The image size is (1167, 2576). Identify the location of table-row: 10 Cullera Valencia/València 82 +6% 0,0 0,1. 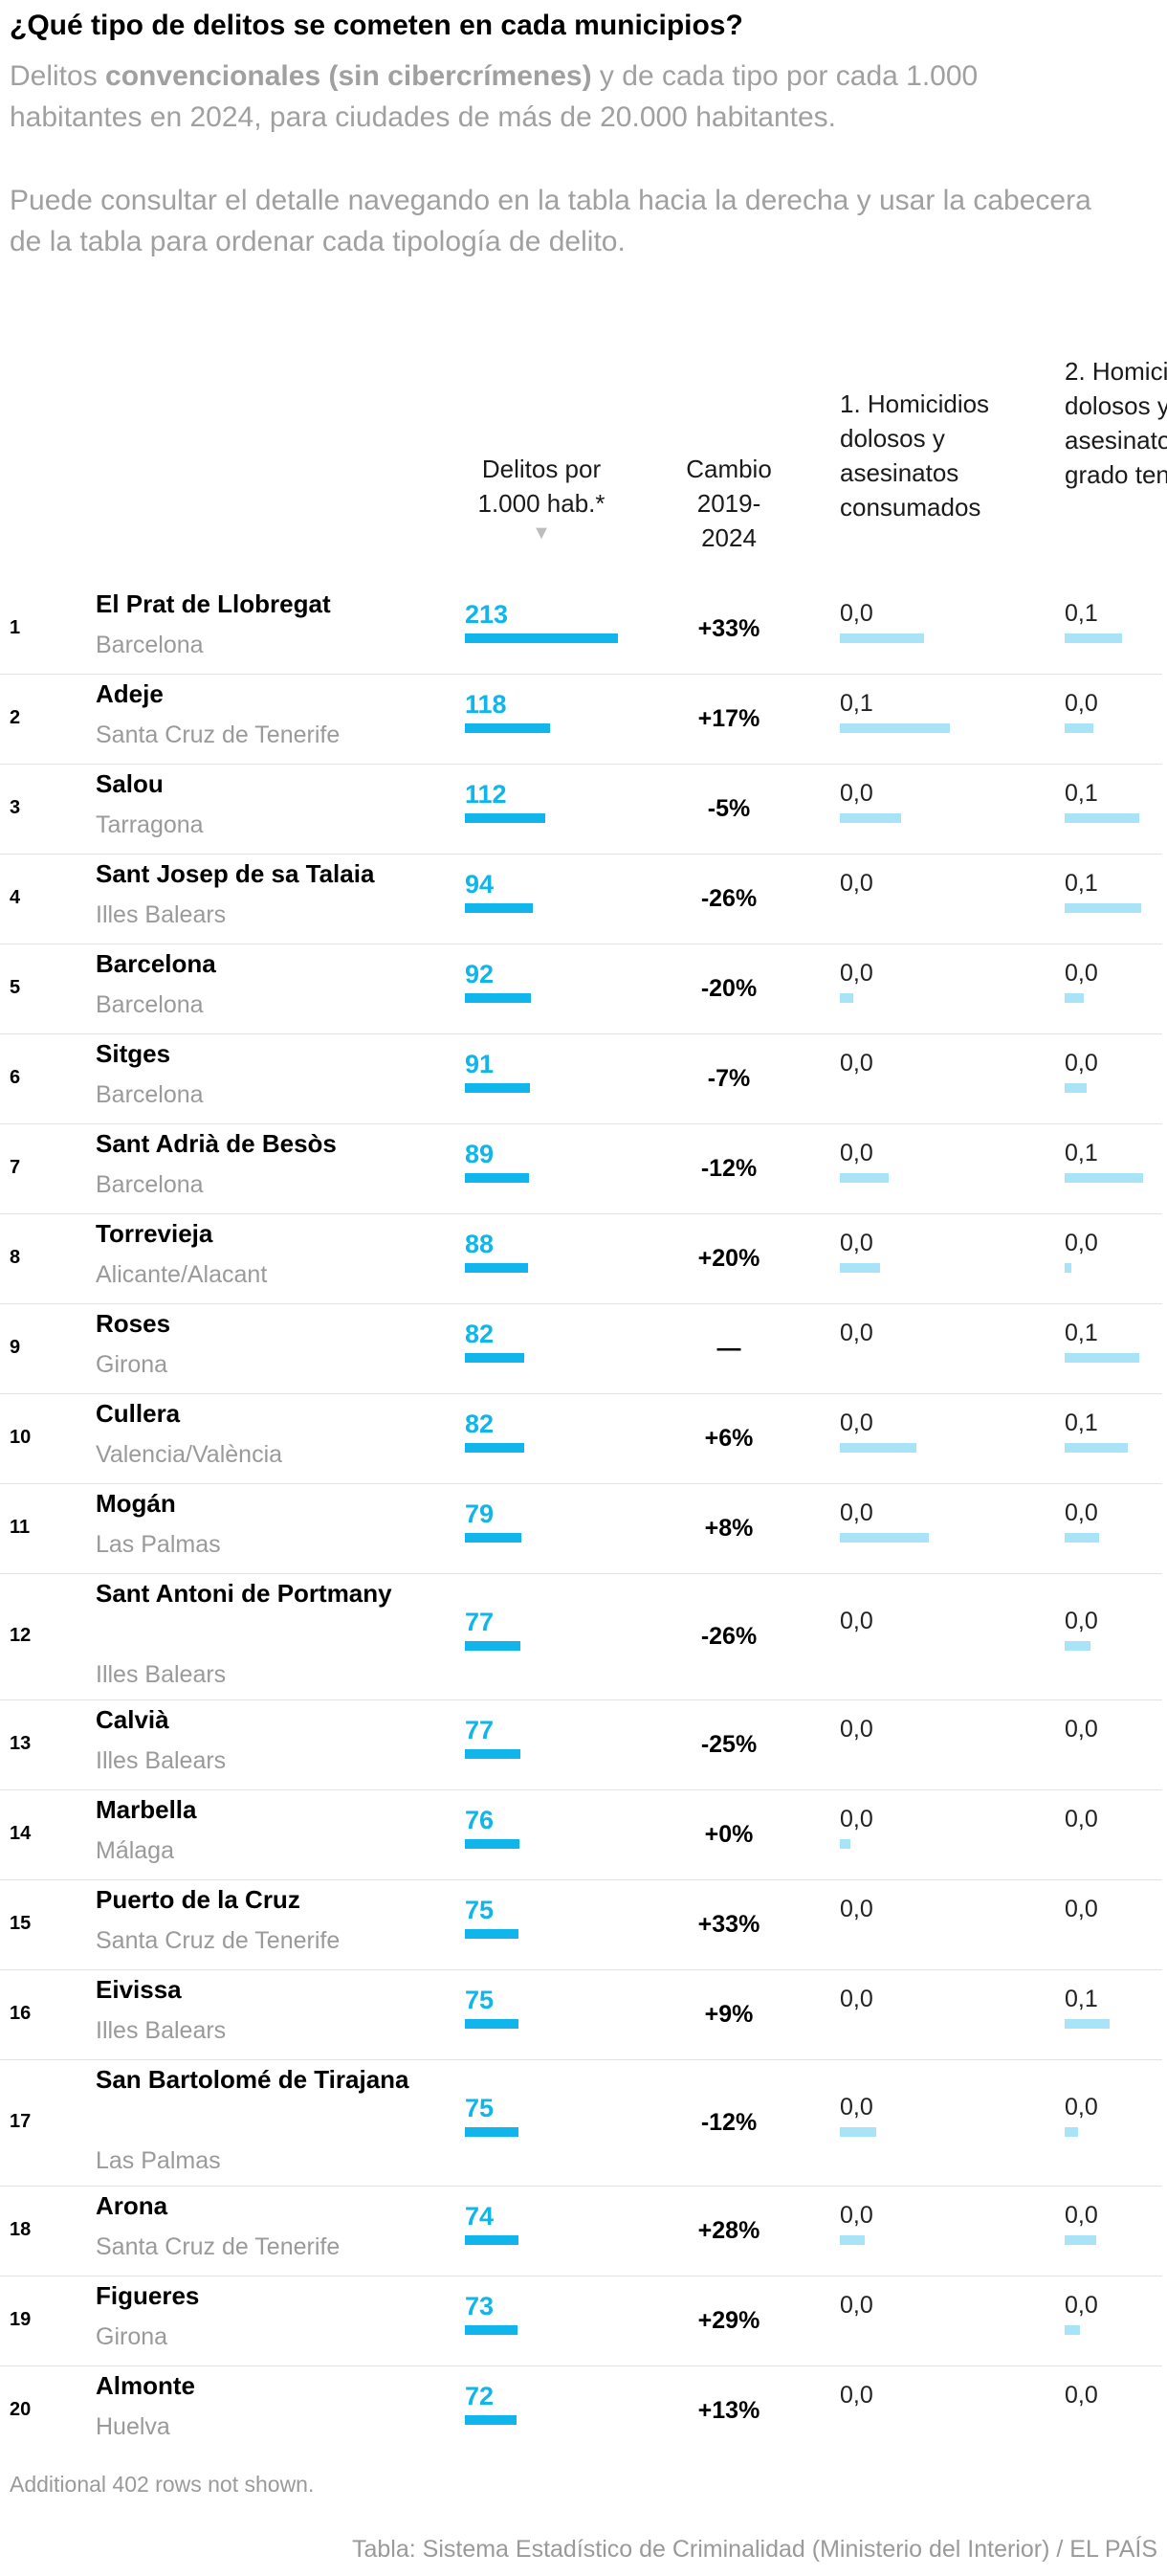
(581, 1438).